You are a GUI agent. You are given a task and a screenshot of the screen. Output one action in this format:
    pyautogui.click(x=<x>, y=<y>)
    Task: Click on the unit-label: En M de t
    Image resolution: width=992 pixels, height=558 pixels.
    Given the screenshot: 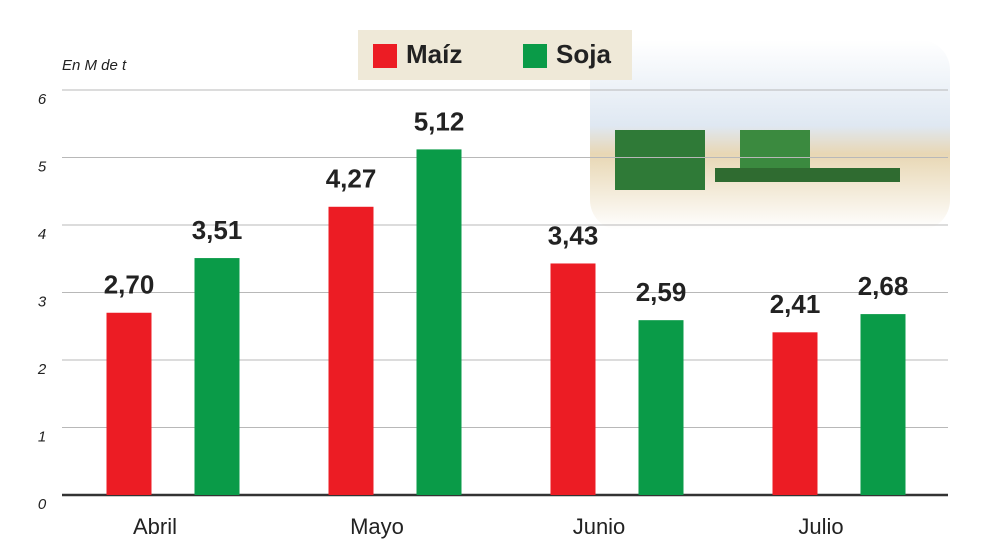 What is the action you would take?
    pyautogui.click(x=94, y=65)
    